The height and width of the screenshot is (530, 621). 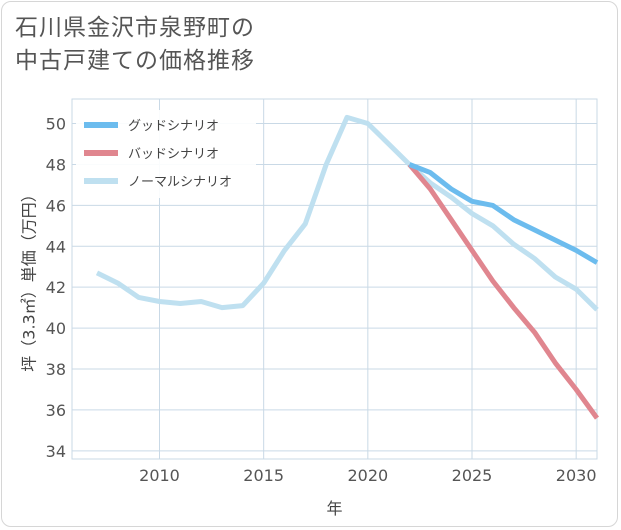 What do you see at coordinates (159, 475) in the screenshot?
I see `x-tick-label: 2010` at bounding box center [159, 475].